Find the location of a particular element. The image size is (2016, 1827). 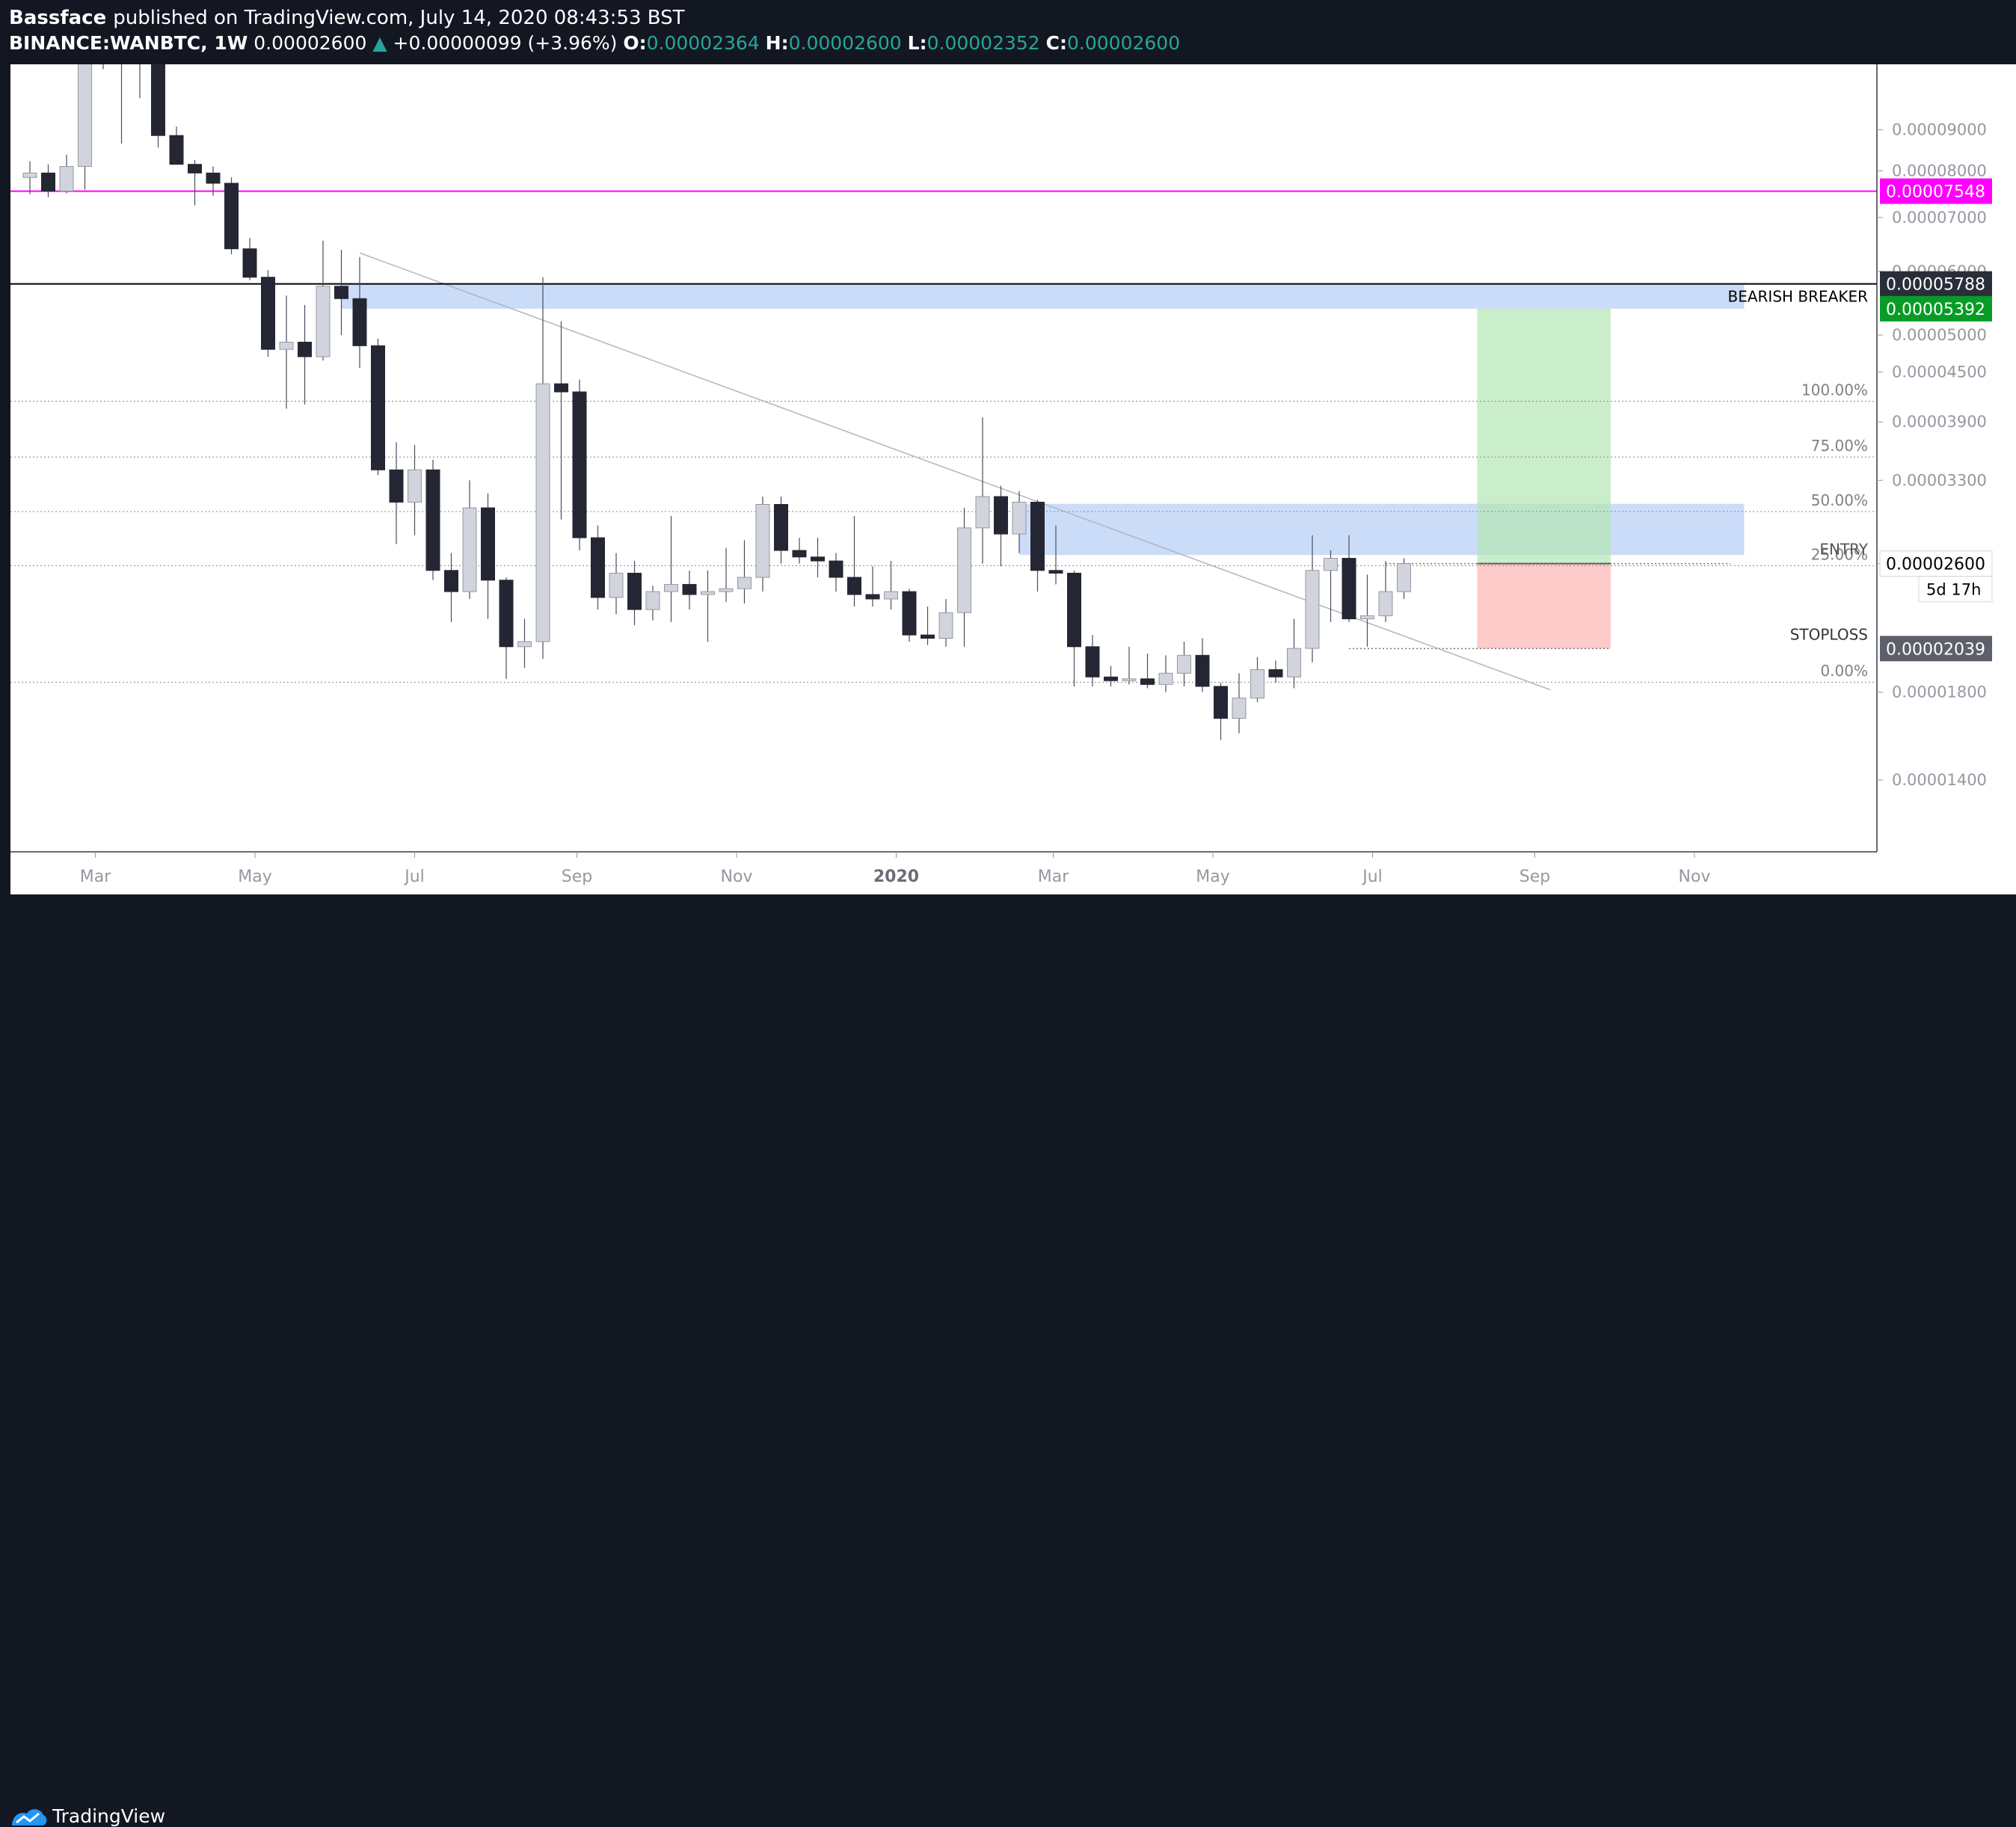

low-value: 0.00002352 is located at coordinates (983, 43).